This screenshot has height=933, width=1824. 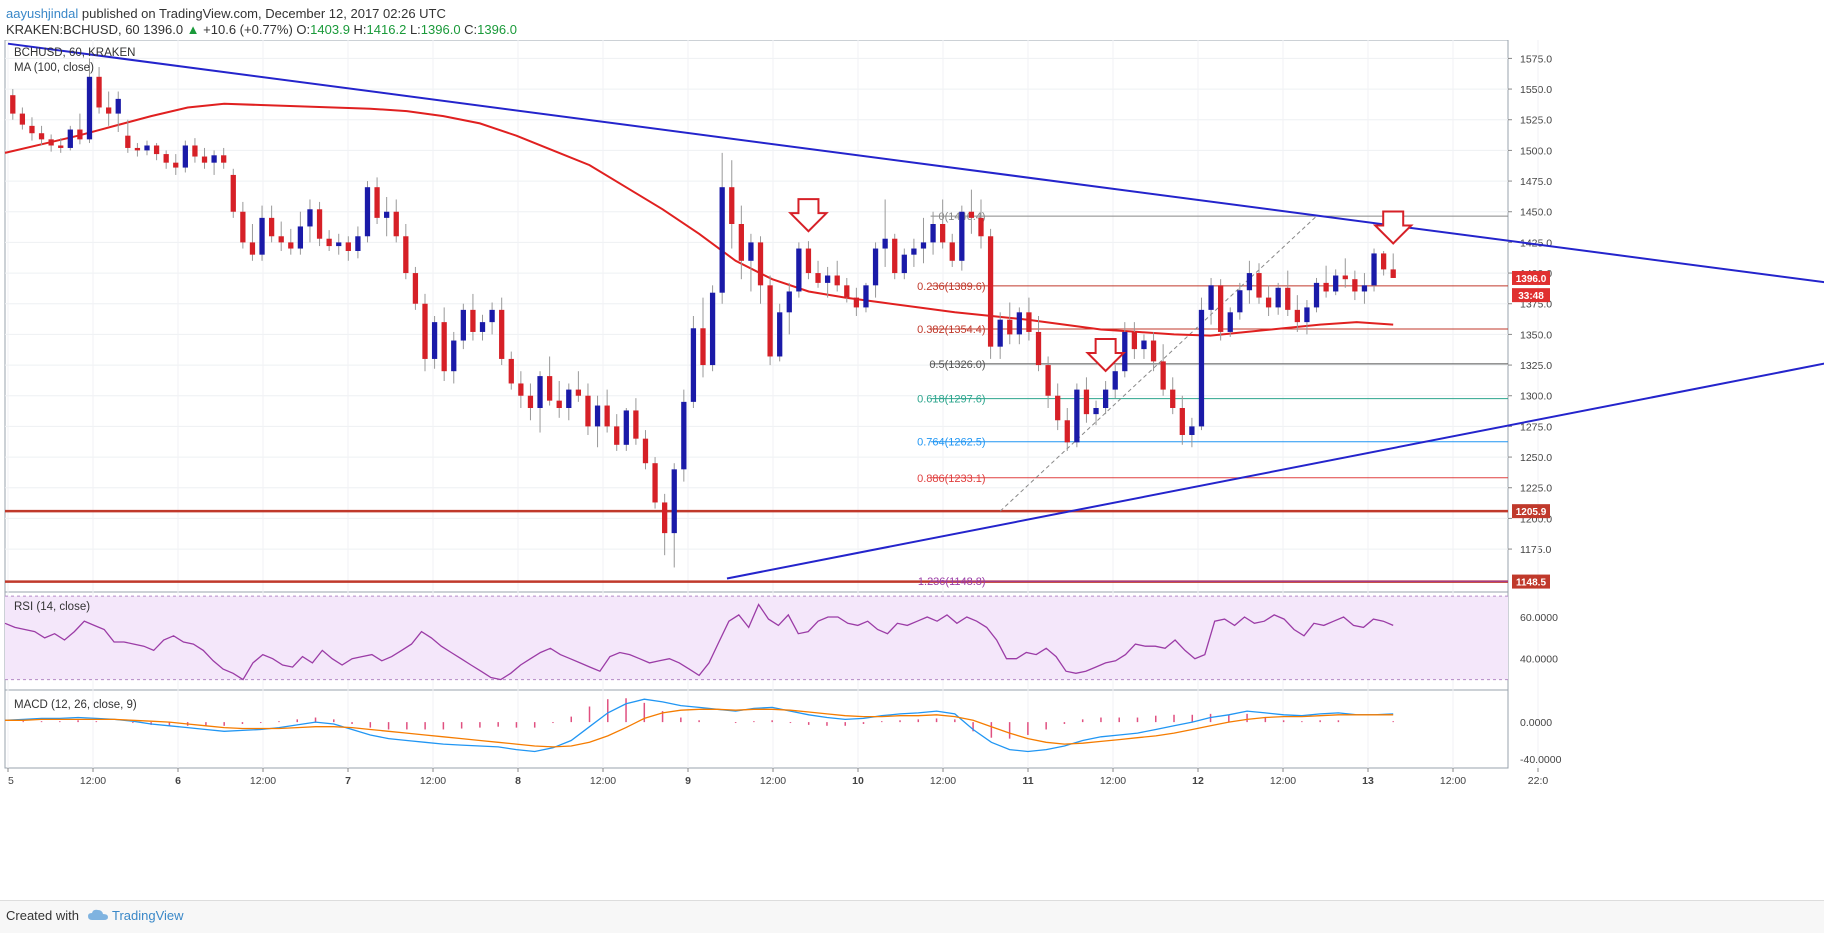 I want to click on macd-line, so click(x=699, y=725).